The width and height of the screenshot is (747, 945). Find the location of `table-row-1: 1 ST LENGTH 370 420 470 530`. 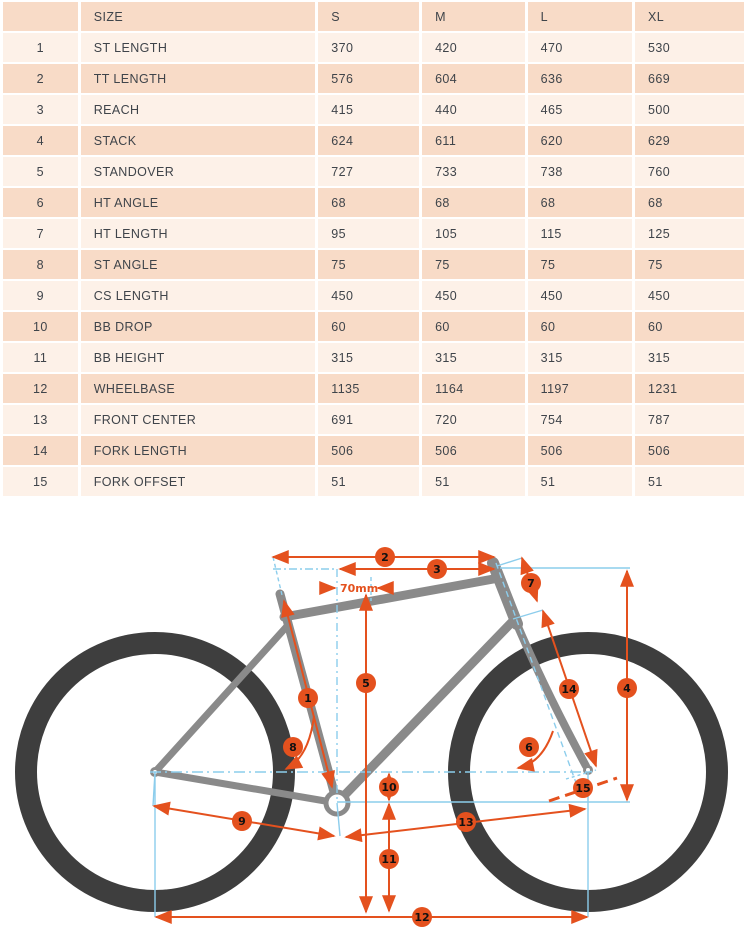

table-row-1: 1 ST LENGTH 370 420 470 530 is located at coordinates (373, 47).